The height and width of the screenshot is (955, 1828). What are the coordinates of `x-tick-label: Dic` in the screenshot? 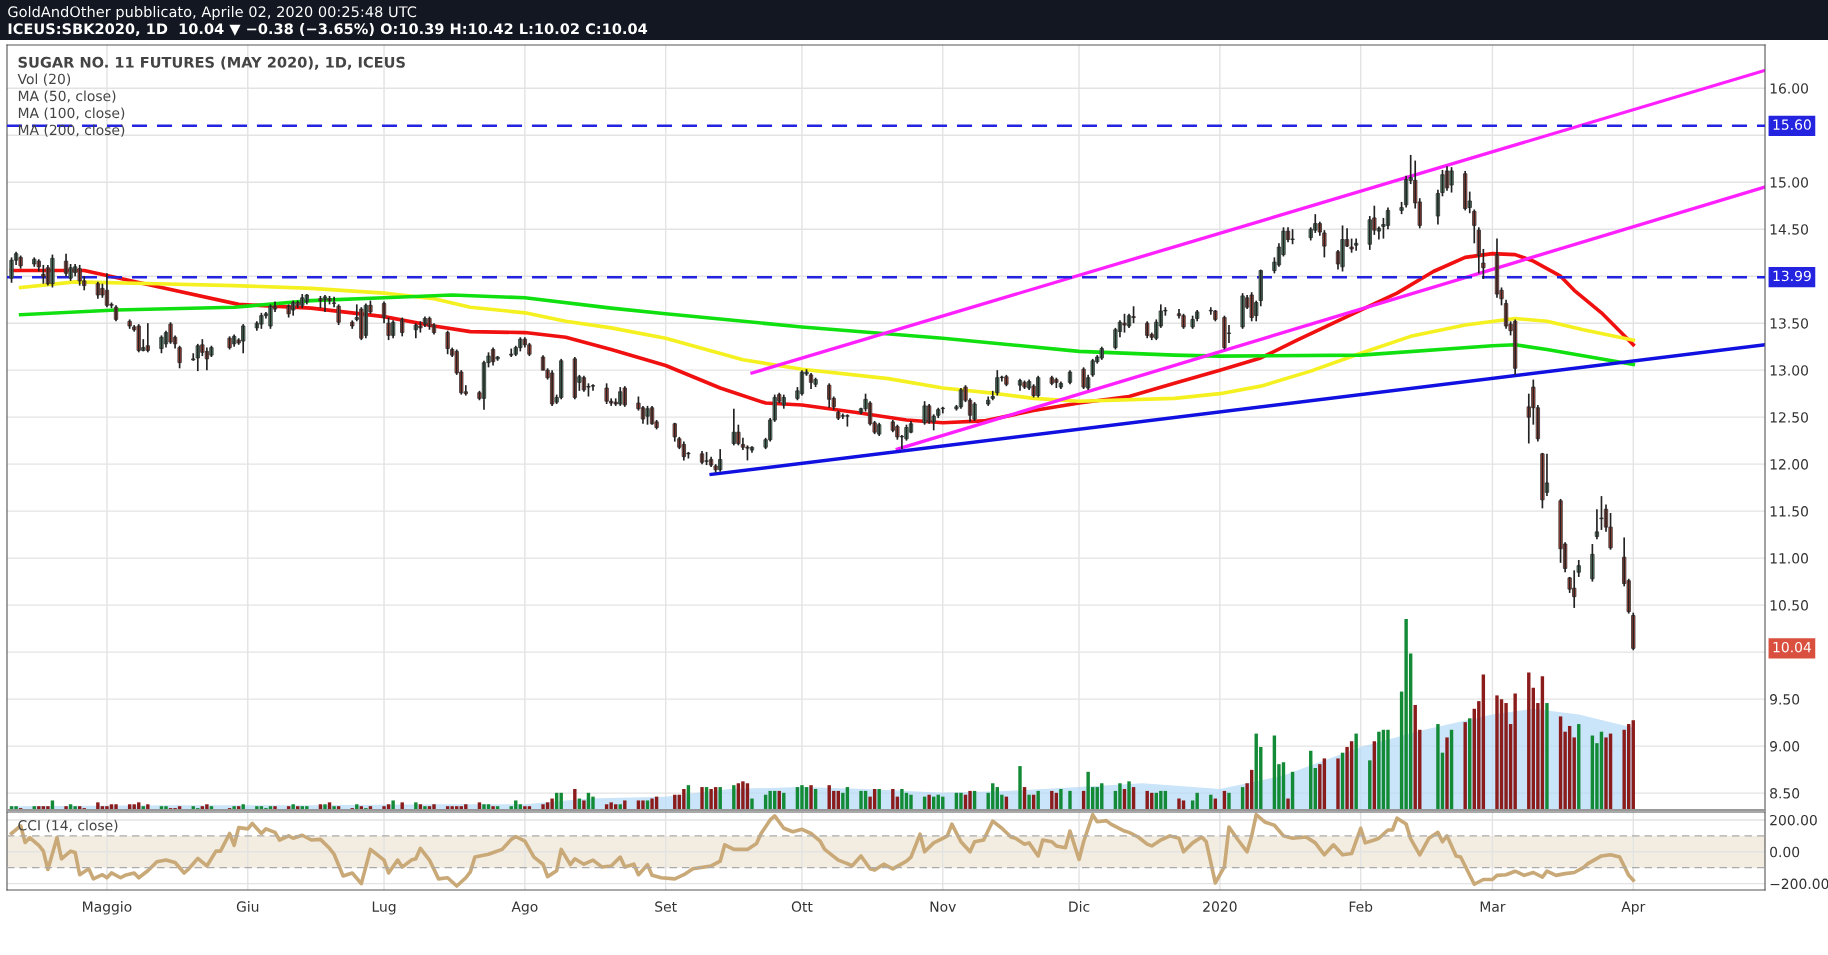 It's located at (1079, 906).